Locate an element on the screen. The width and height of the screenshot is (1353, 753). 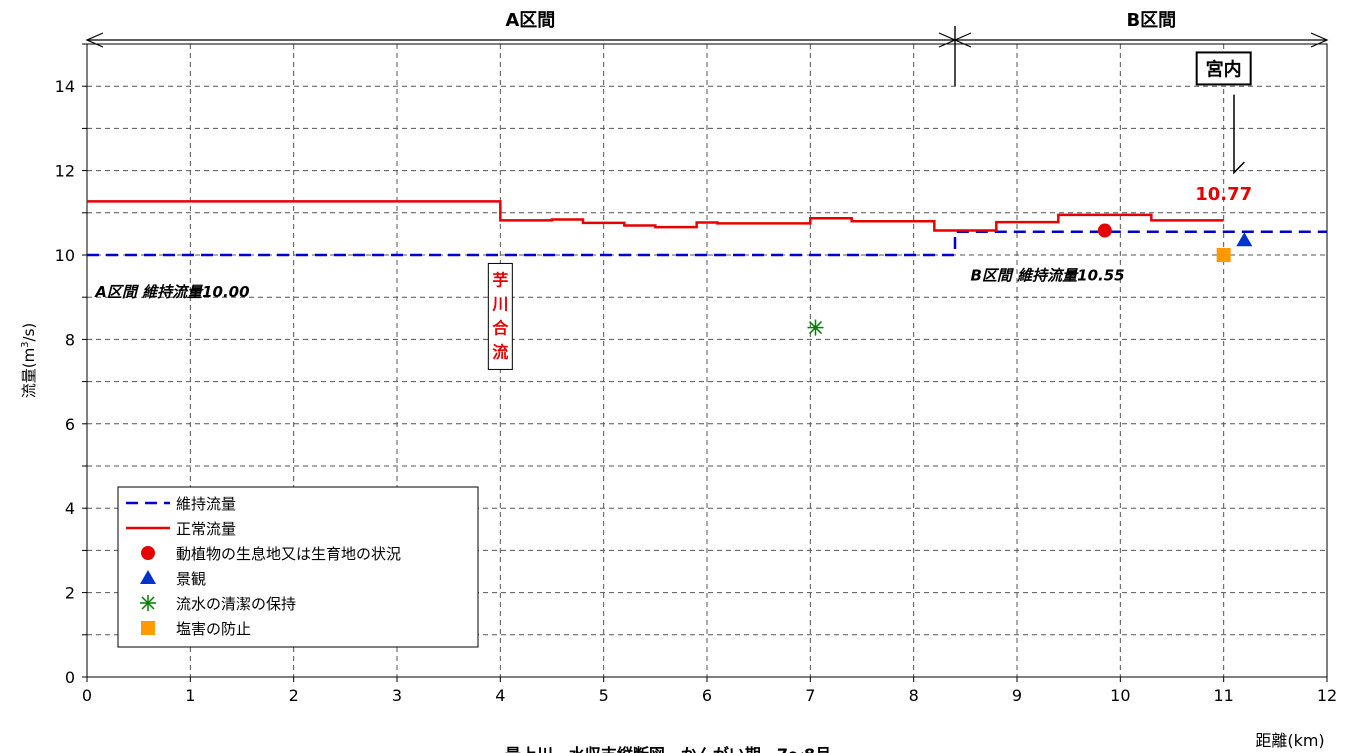
section-arrow-head-left is located at coordinates (94, 40).